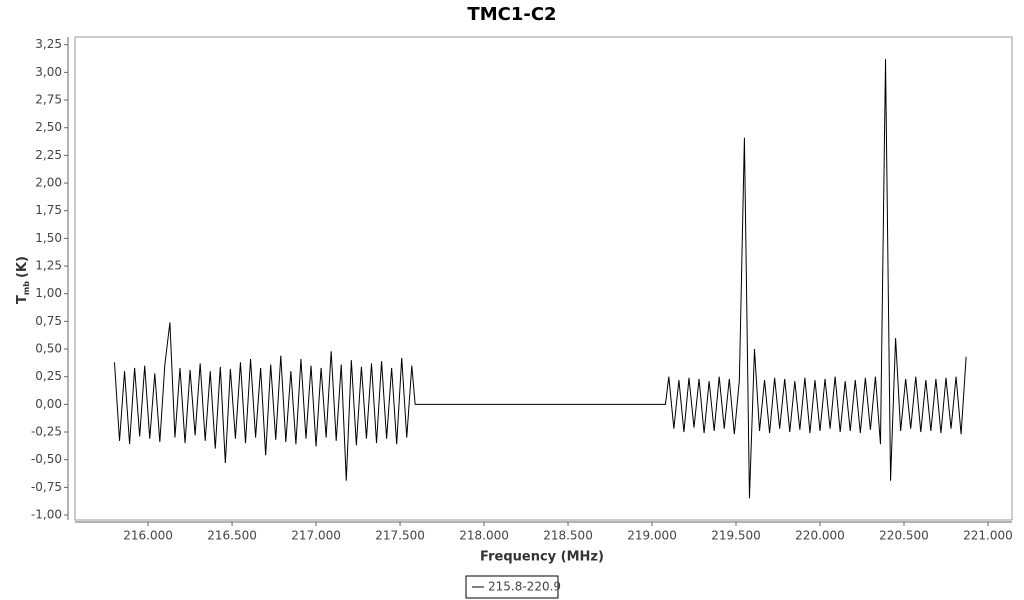 The width and height of the screenshot is (1024, 600). Describe the element at coordinates (568, 536) in the screenshot. I see `x-tick-label: 218.500` at that location.